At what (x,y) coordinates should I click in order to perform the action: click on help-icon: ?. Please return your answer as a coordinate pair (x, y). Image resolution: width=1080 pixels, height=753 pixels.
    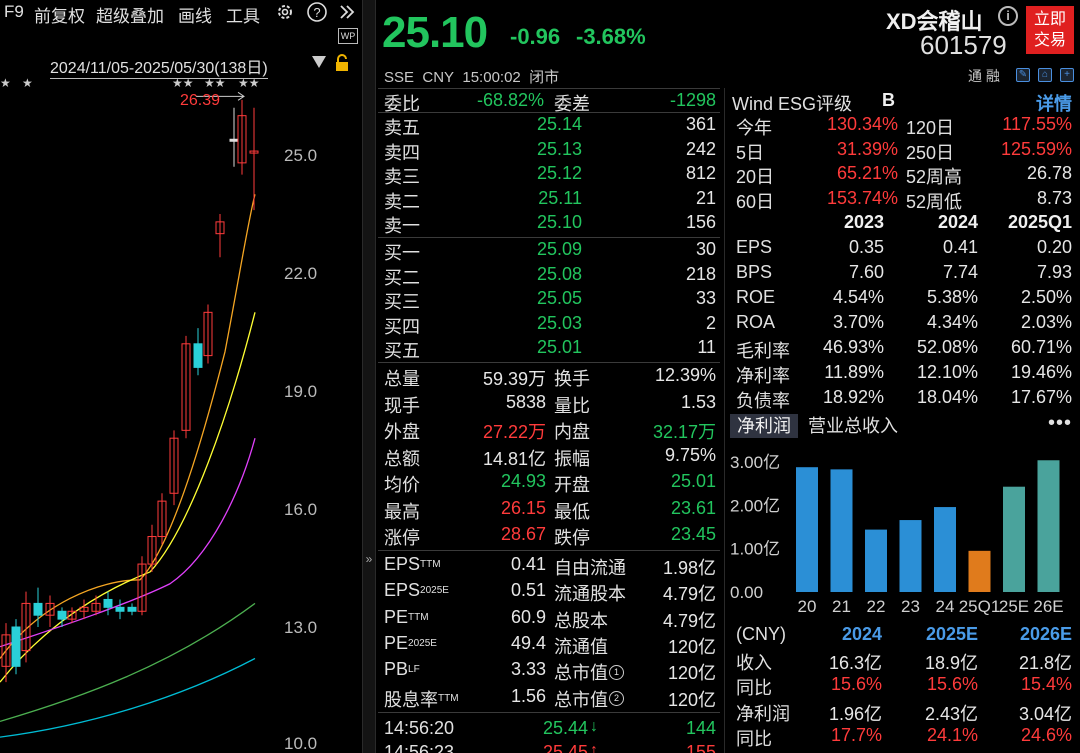
    Looking at the image, I should click on (317, 12).